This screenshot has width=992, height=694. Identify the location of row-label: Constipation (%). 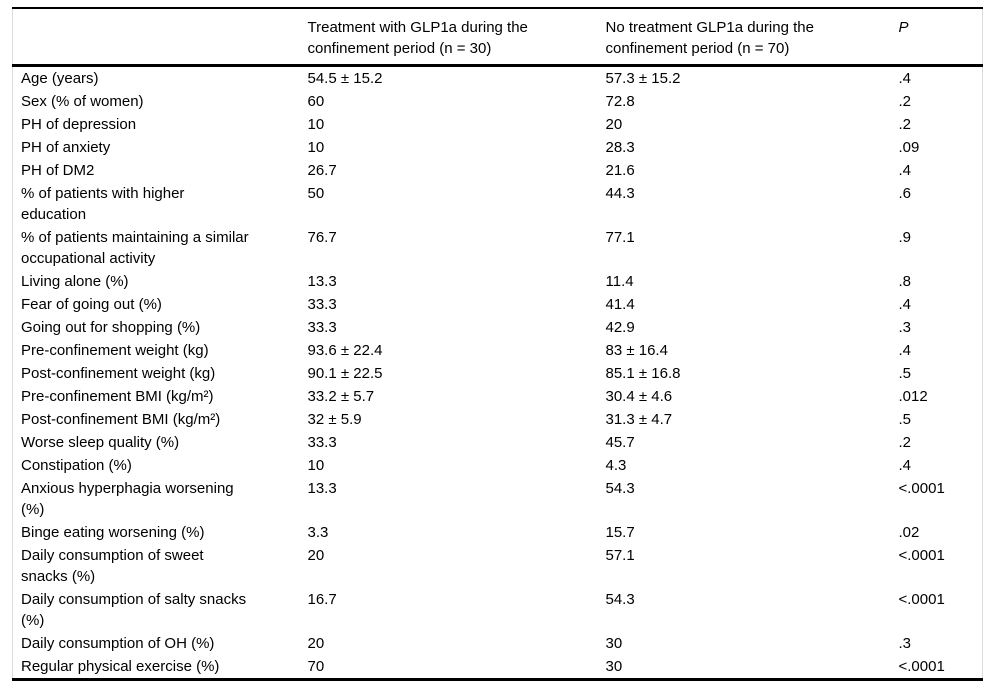
(76, 465).